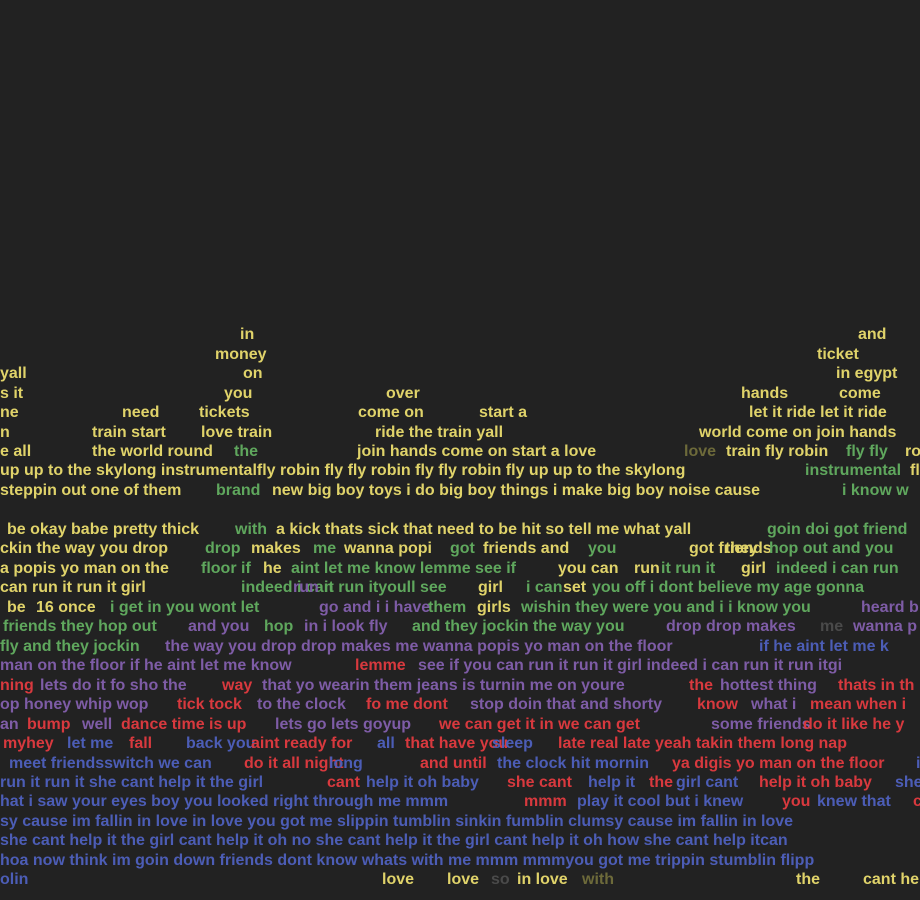 Image resolution: width=920 pixels, height=900 pixels. Describe the element at coordinates (837, 529) in the screenshot. I see `cloud-word: goin doi got friend` at that location.